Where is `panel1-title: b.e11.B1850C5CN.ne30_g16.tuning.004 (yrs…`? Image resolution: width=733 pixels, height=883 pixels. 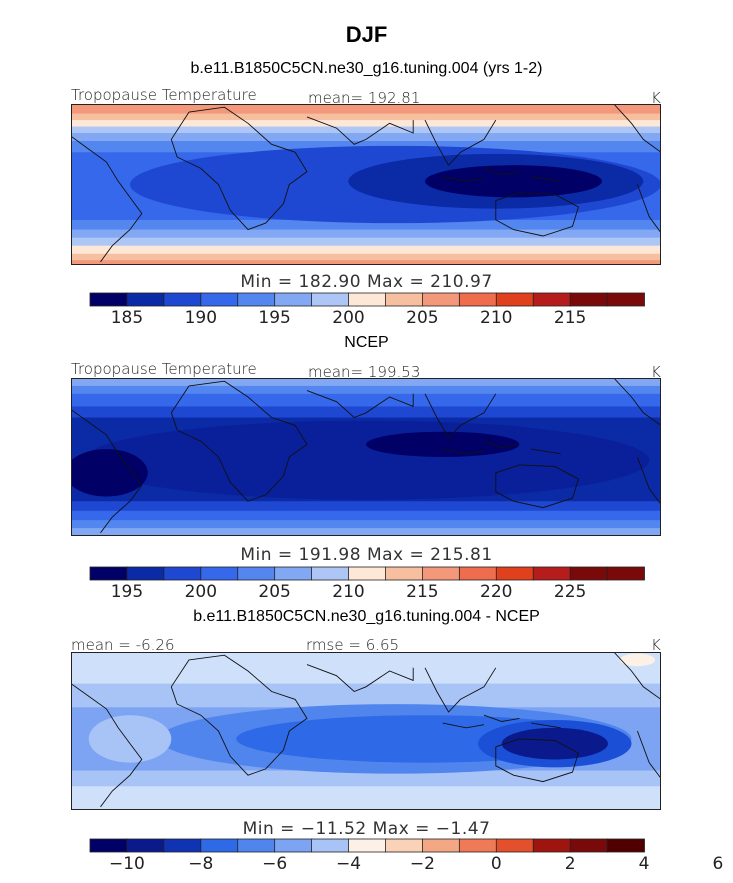 panel1-title: b.e11.B1850C5CN.ne30_g16.tuning.004 (yrs… is located at coordinates (366, 68).